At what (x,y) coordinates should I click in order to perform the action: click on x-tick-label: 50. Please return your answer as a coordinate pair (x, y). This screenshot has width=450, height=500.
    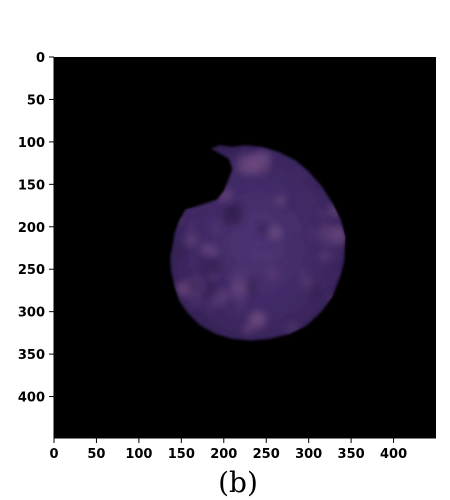
    Looking at the image, I should click on (96, 454).